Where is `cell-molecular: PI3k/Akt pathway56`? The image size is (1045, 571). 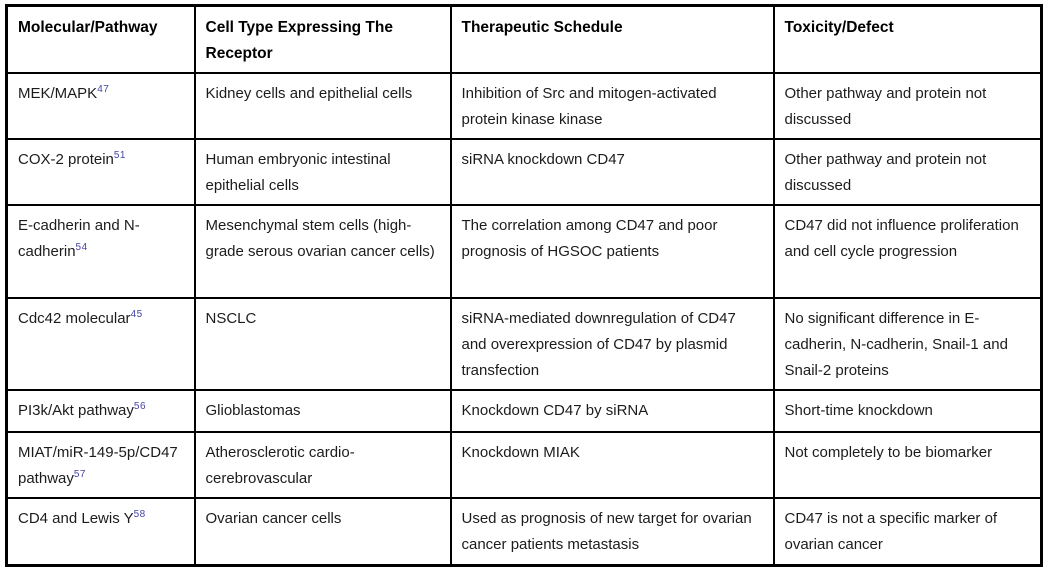 cell-molecular: PI3k/Akt pathway56 is located at coordinates (100, 411).